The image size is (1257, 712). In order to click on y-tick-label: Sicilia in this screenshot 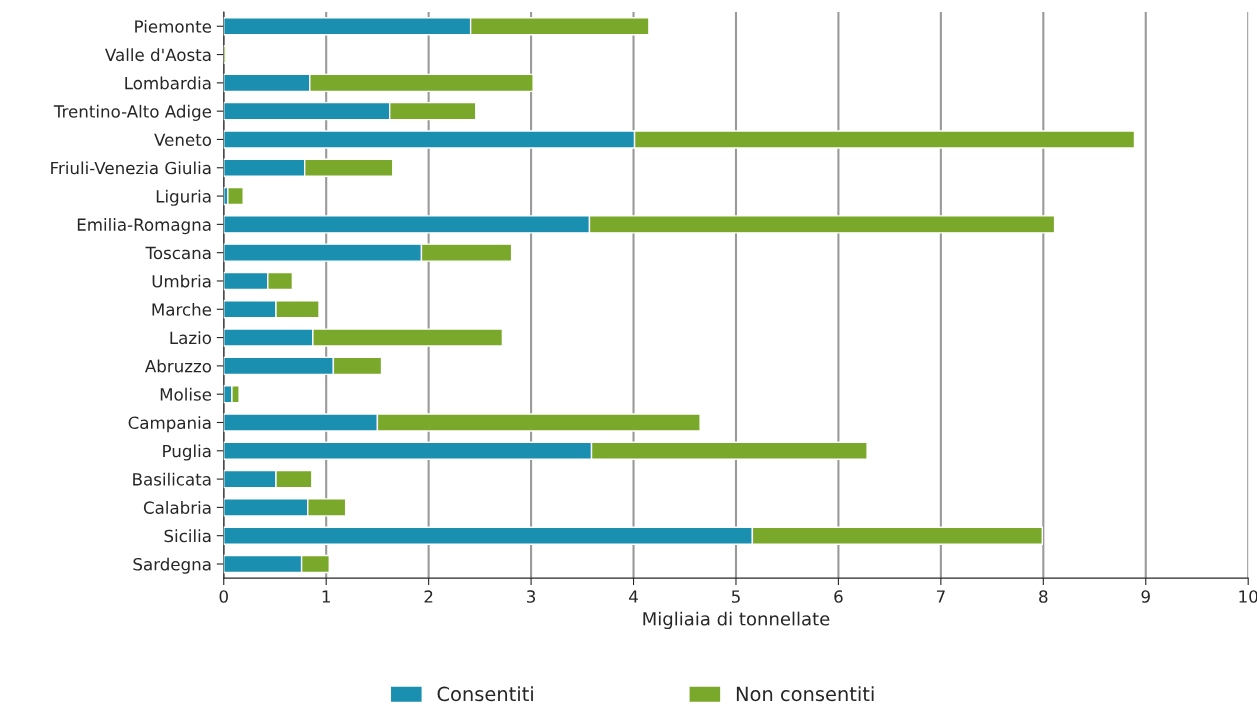, I will do `click(187, 536)`.